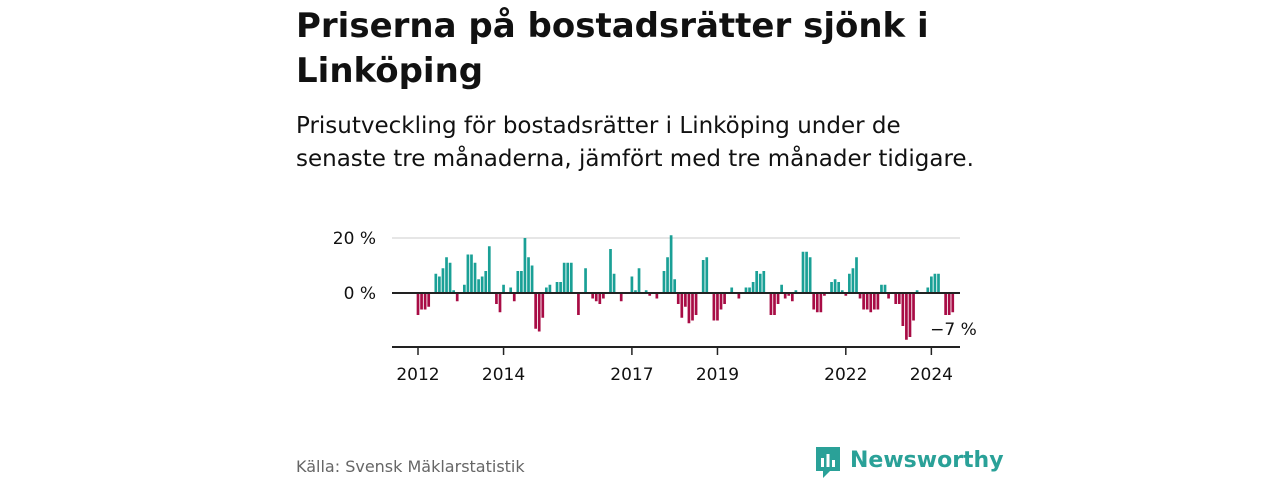 This screenshot has height=481, width=1280. What do you see at coordinates (360, 294) in the screenshot?
I see `y-tick-label: 0 %` at bounding box center [360, 294].